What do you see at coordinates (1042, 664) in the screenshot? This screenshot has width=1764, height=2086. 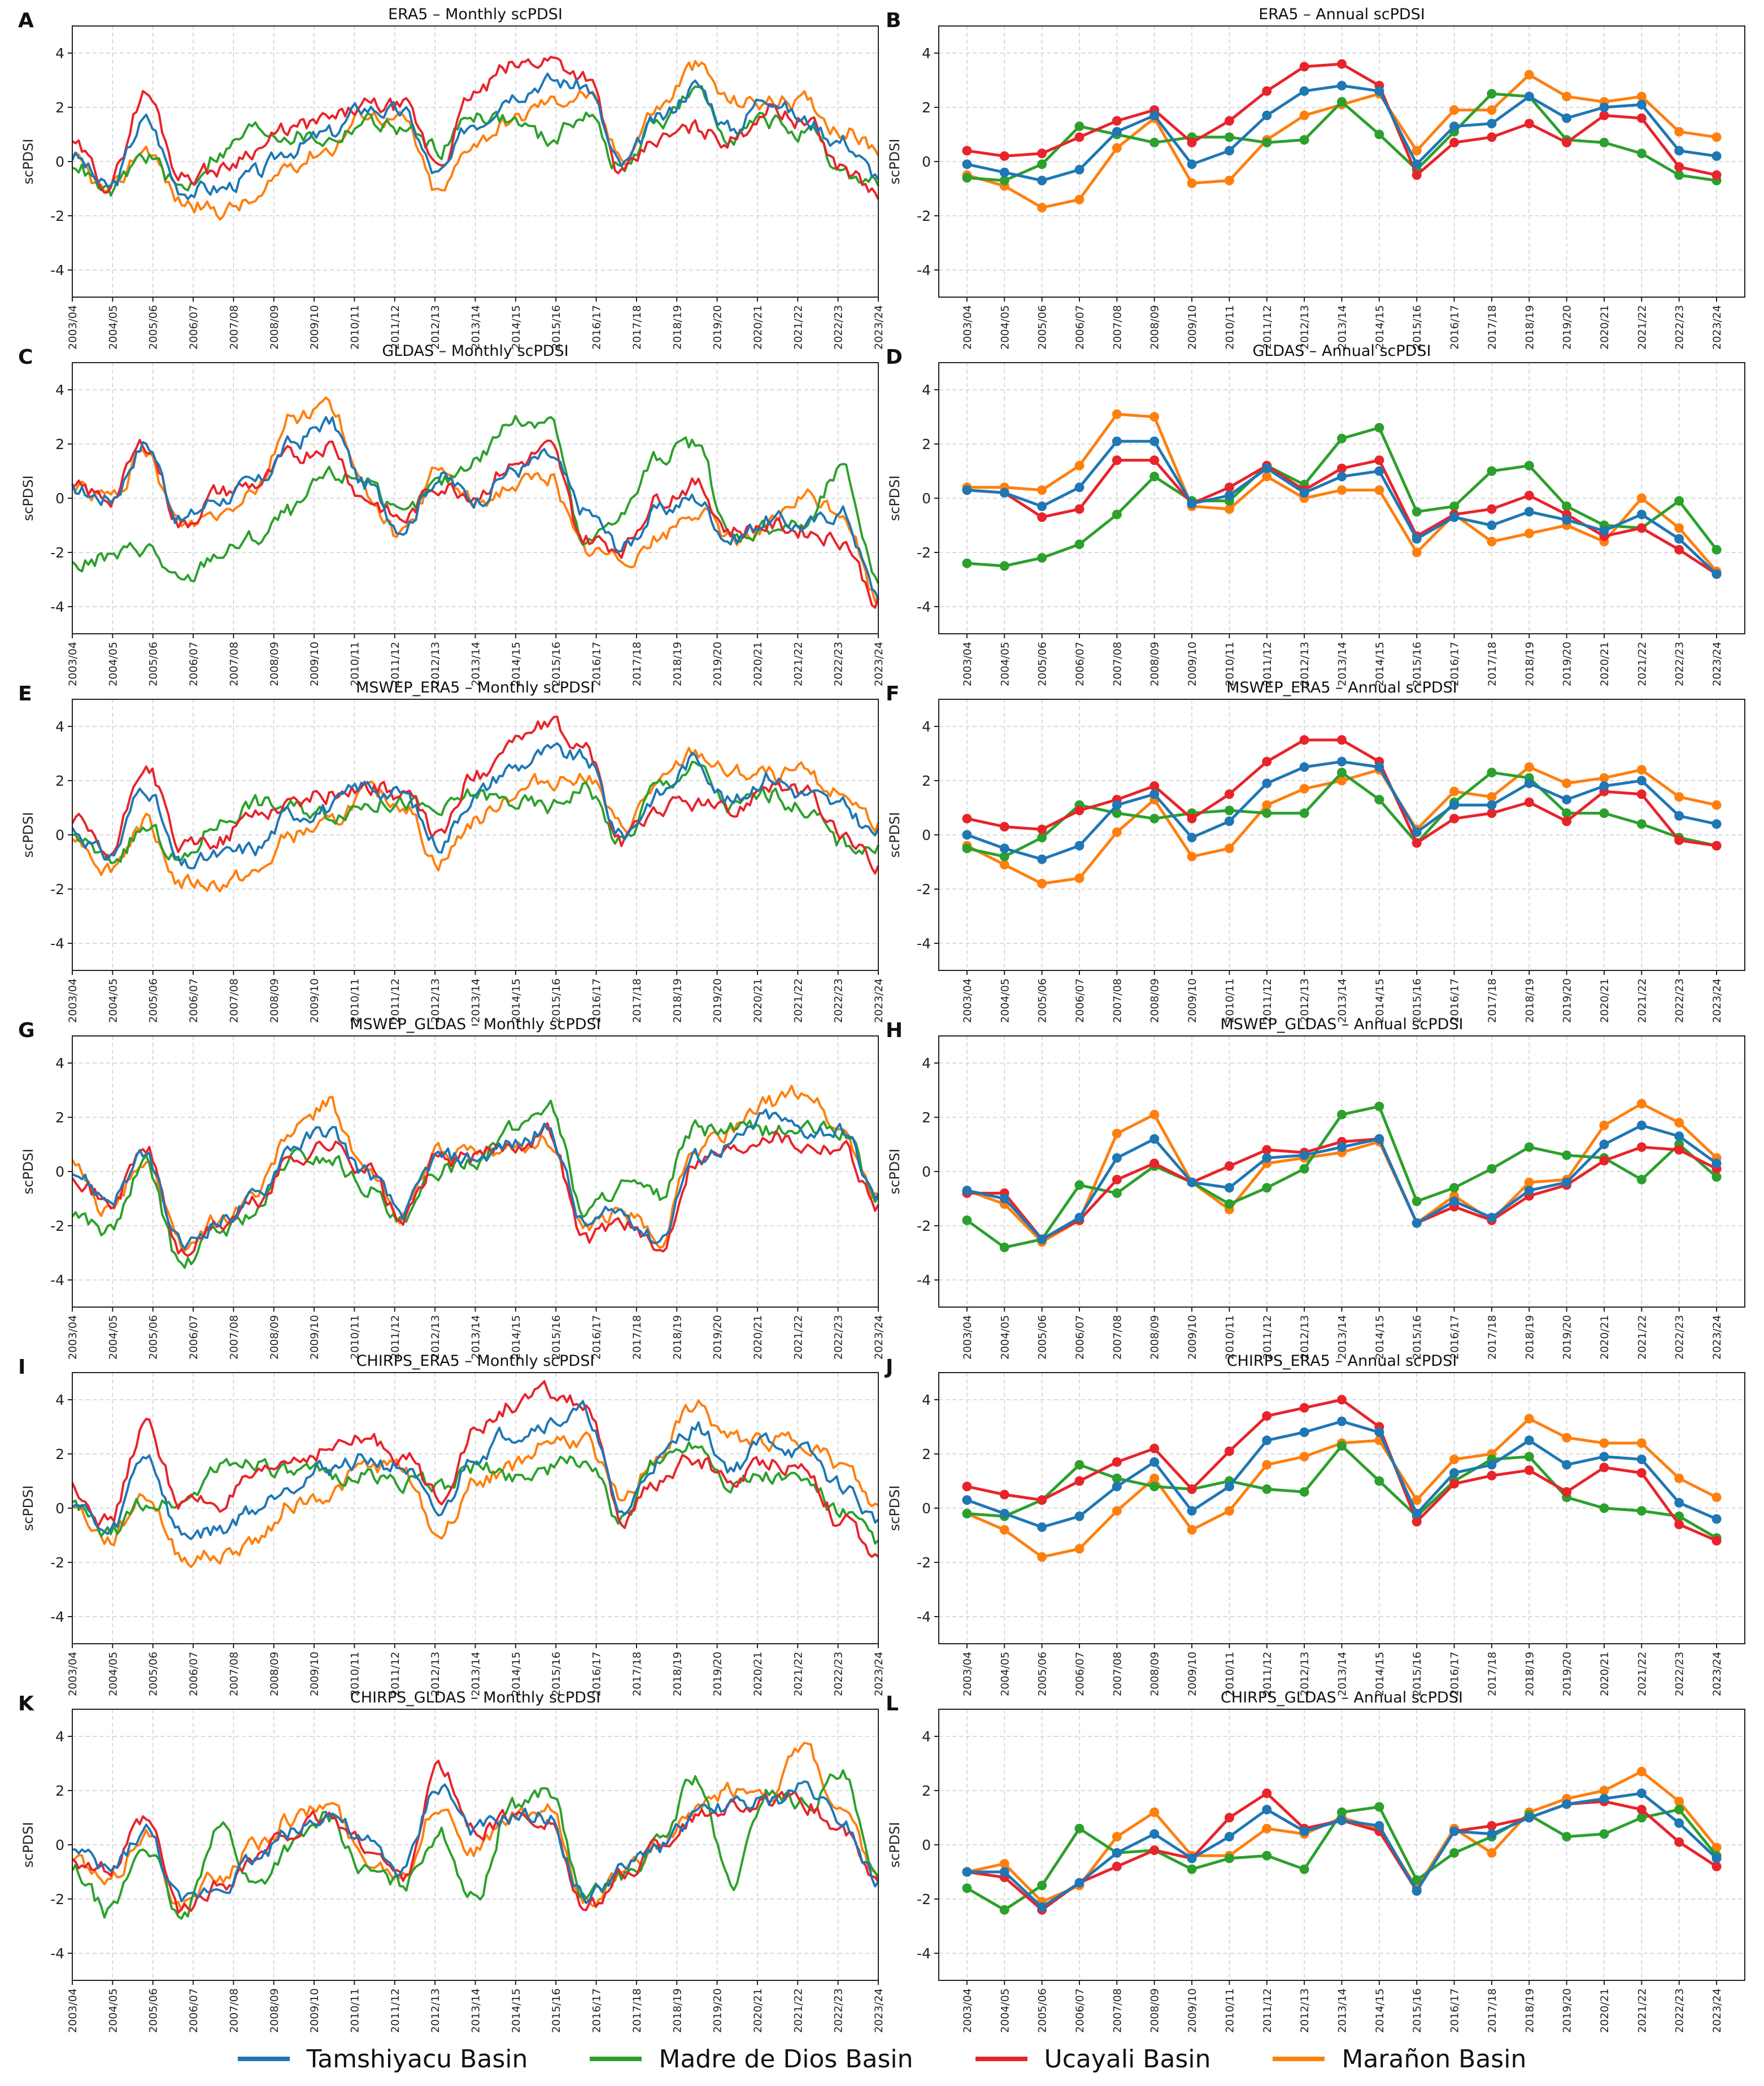 I see `xtick-label-d-2: 2005/06` at bounding box center [1042, 664].